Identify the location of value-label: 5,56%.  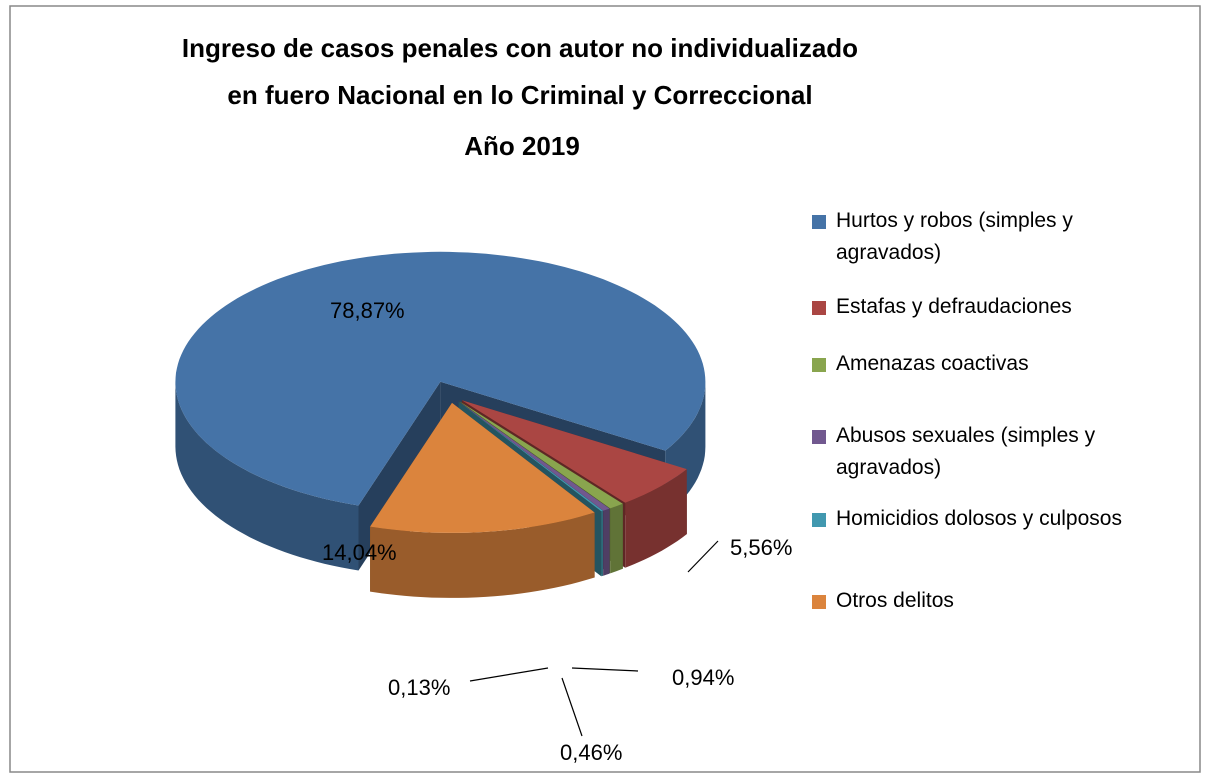
(761, 547).